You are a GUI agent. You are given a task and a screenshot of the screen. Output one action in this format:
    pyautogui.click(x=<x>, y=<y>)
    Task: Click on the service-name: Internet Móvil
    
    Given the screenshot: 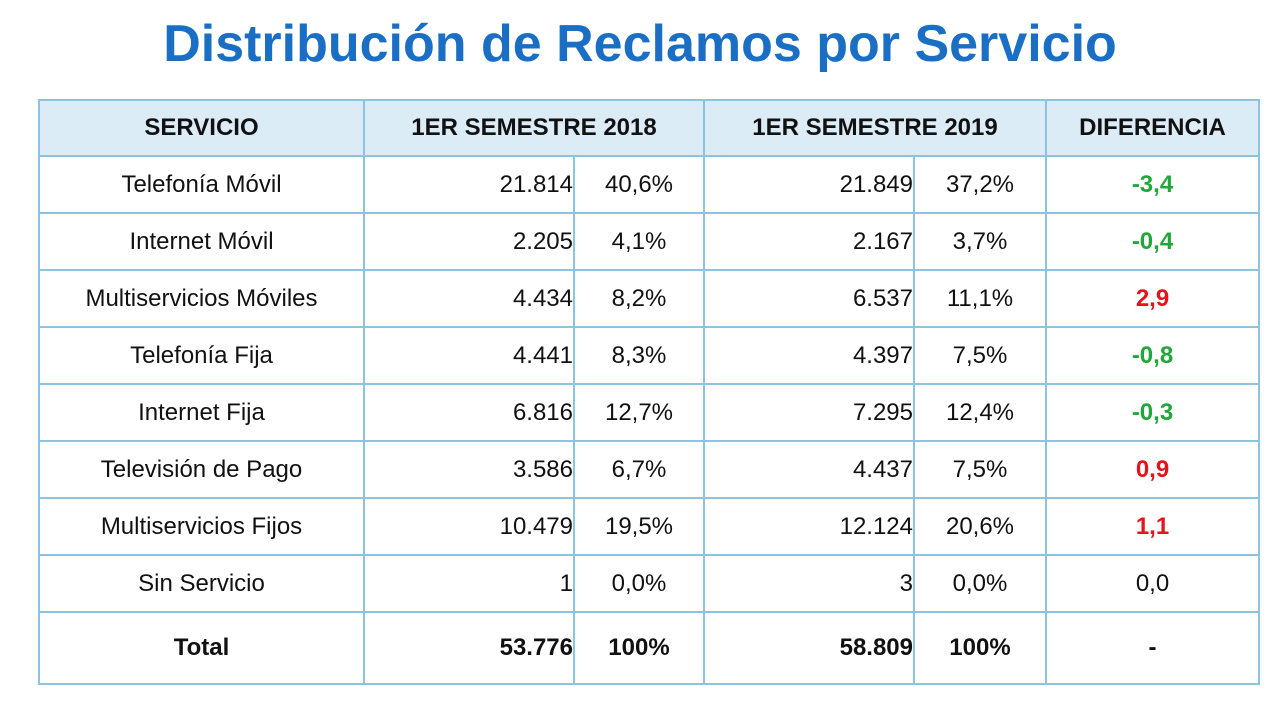 What is the action you would take?
    pyautogui.click(x=201, y=241)
    